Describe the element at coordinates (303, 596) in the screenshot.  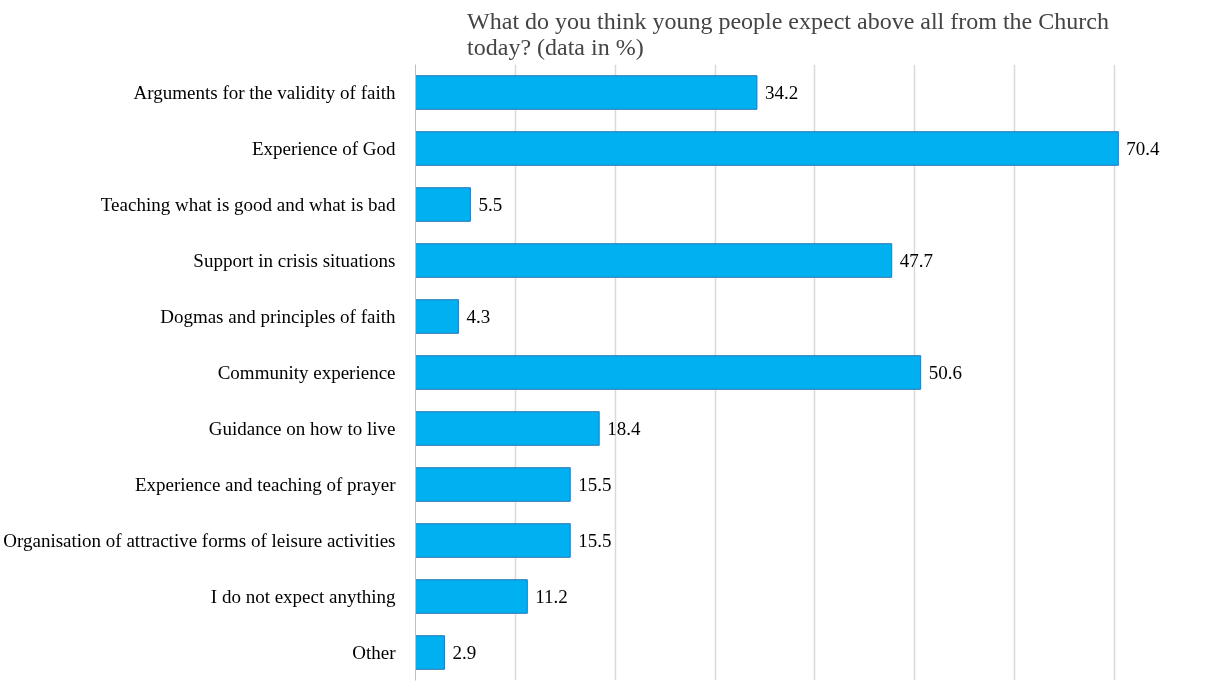
I see `y-tick-label: I do not expect anything` at that location.